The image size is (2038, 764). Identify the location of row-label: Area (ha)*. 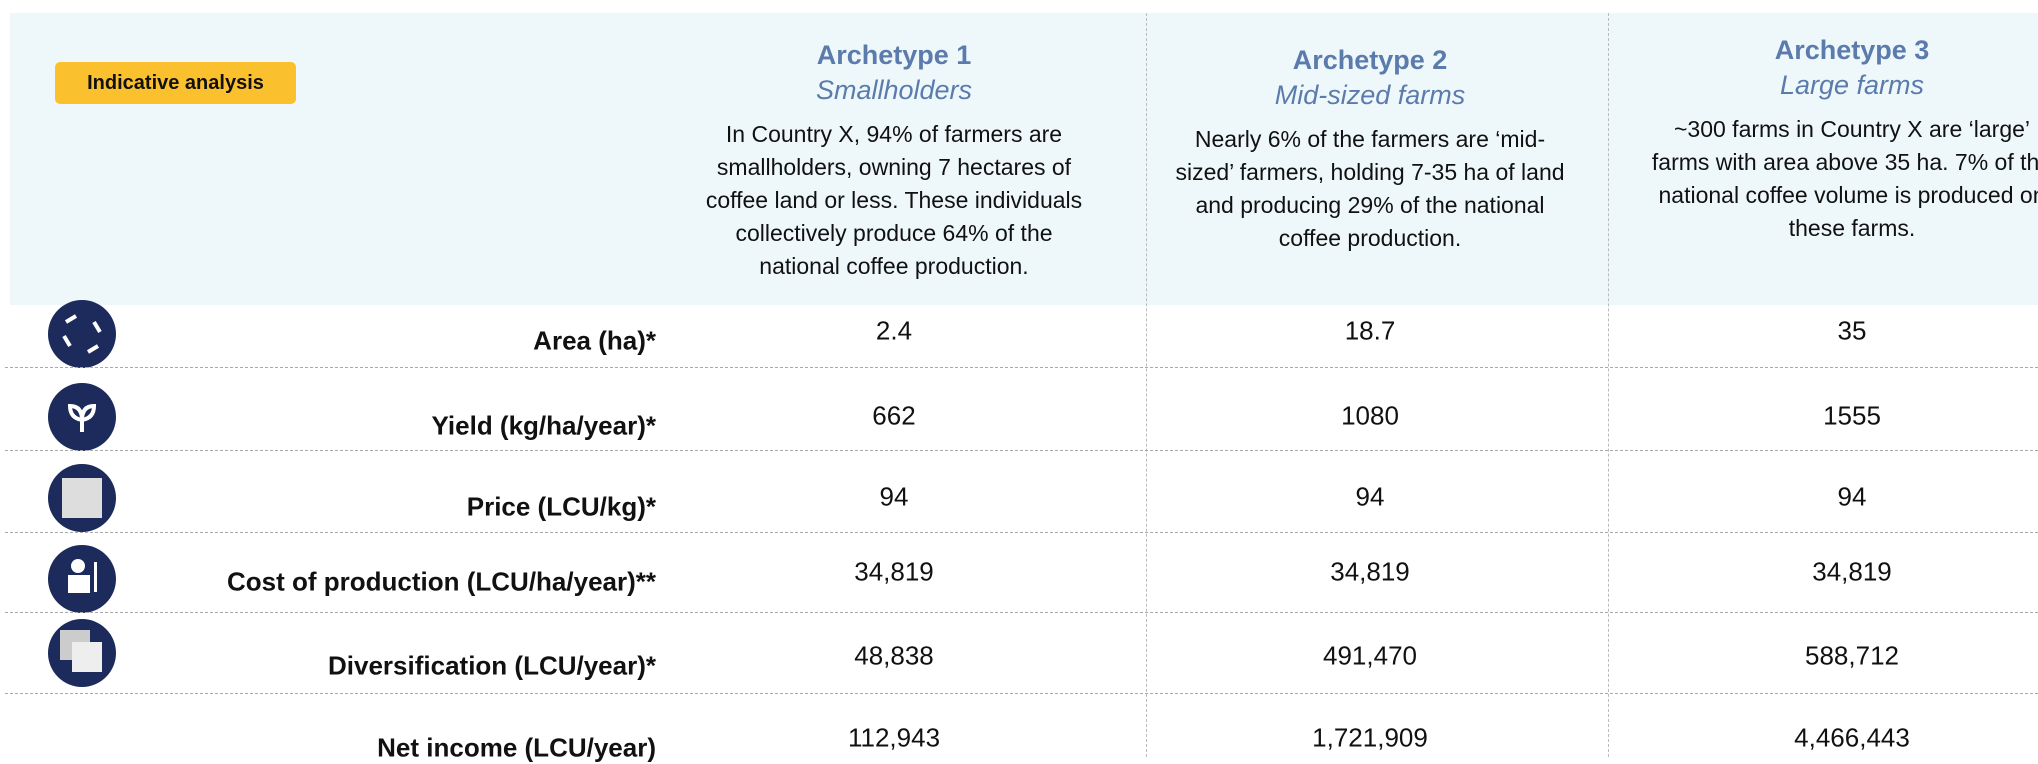
(594, 340).